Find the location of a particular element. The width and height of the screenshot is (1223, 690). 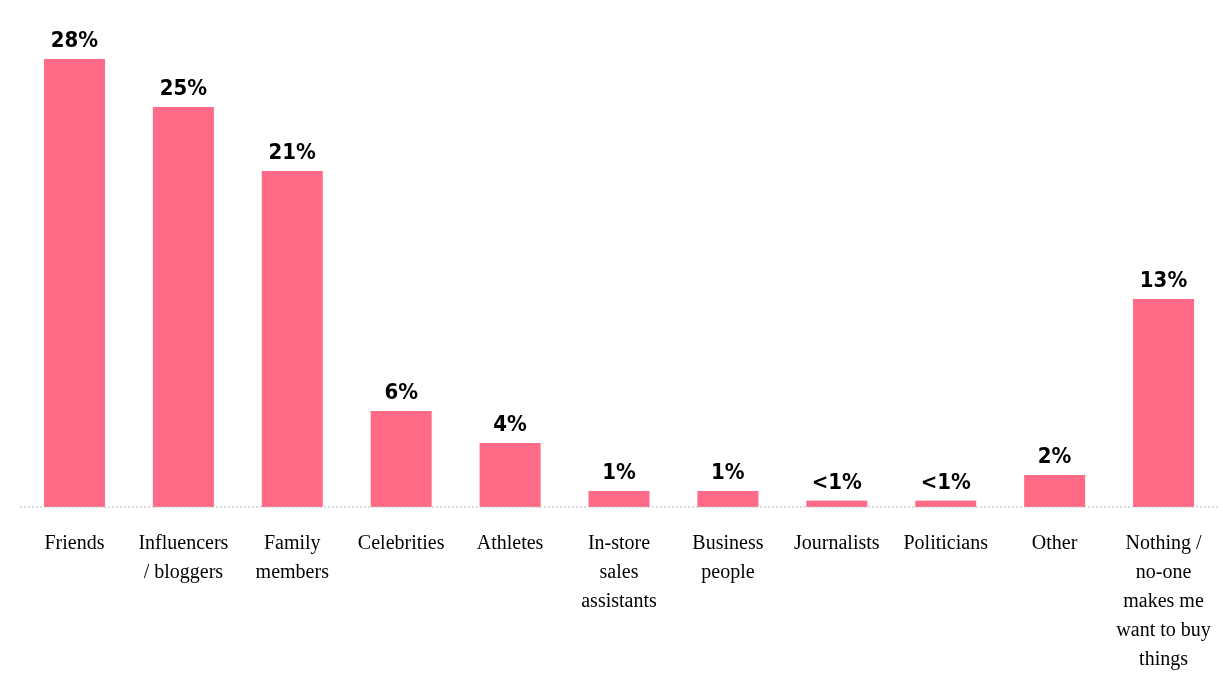

x-tick-label: Athletes is located at coordinates (510, 542).